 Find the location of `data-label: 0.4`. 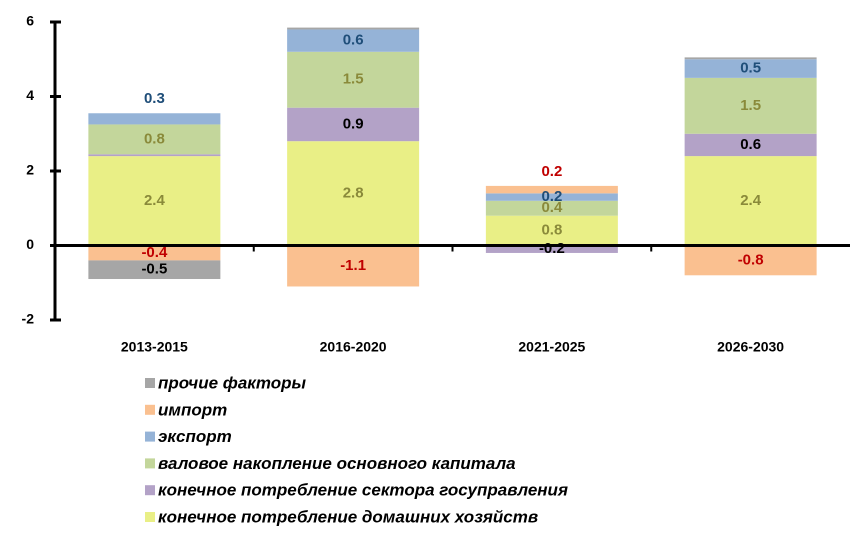

data-label: 0.4 is located at coordinates (552, 207).